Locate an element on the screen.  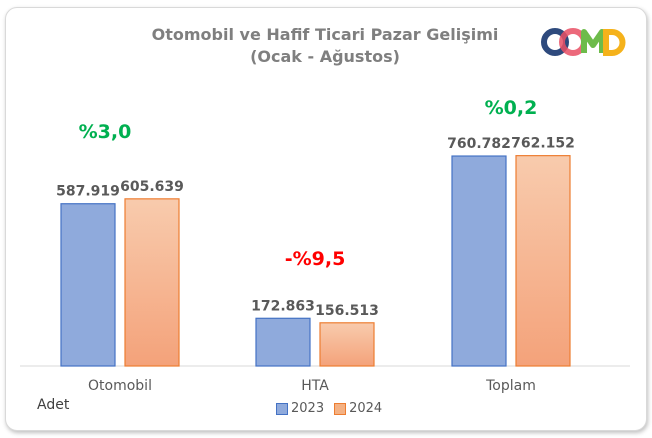
bar-2023-toplam is located at coordinates (479, 261).